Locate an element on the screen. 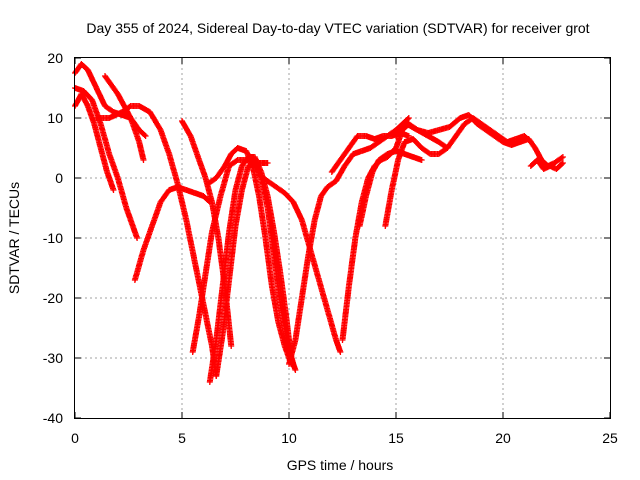 This screenshot has height=480, width=640. x-tick-label: 10 is located at coordinates (289, 438).